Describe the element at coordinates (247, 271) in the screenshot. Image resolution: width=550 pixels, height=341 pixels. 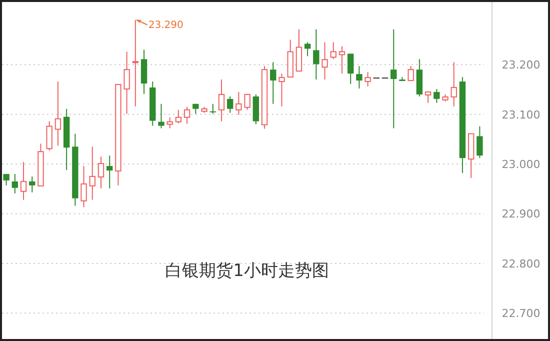
I see `text: 白银期货1小时走势图` at that location.